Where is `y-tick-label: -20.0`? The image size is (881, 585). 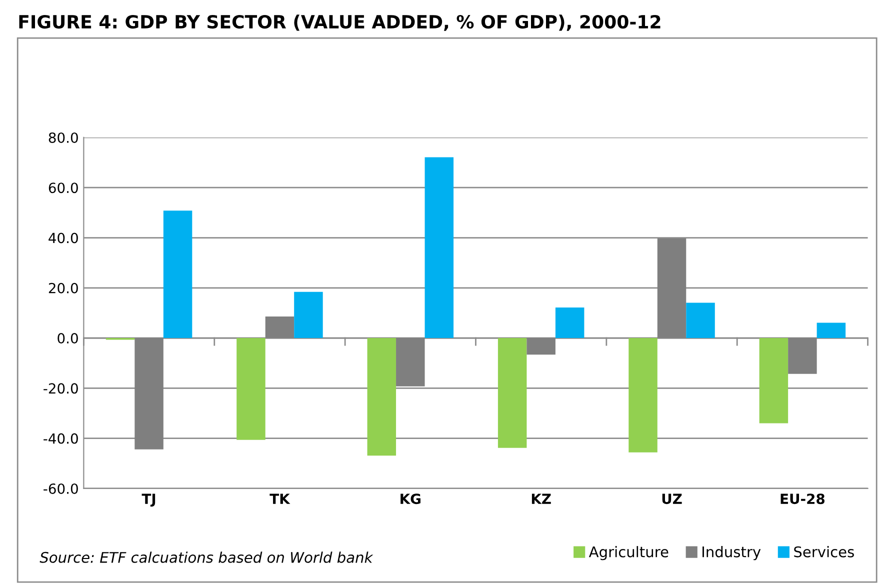
y-tick-label: -20.0 is located at coordinates (61, 388).